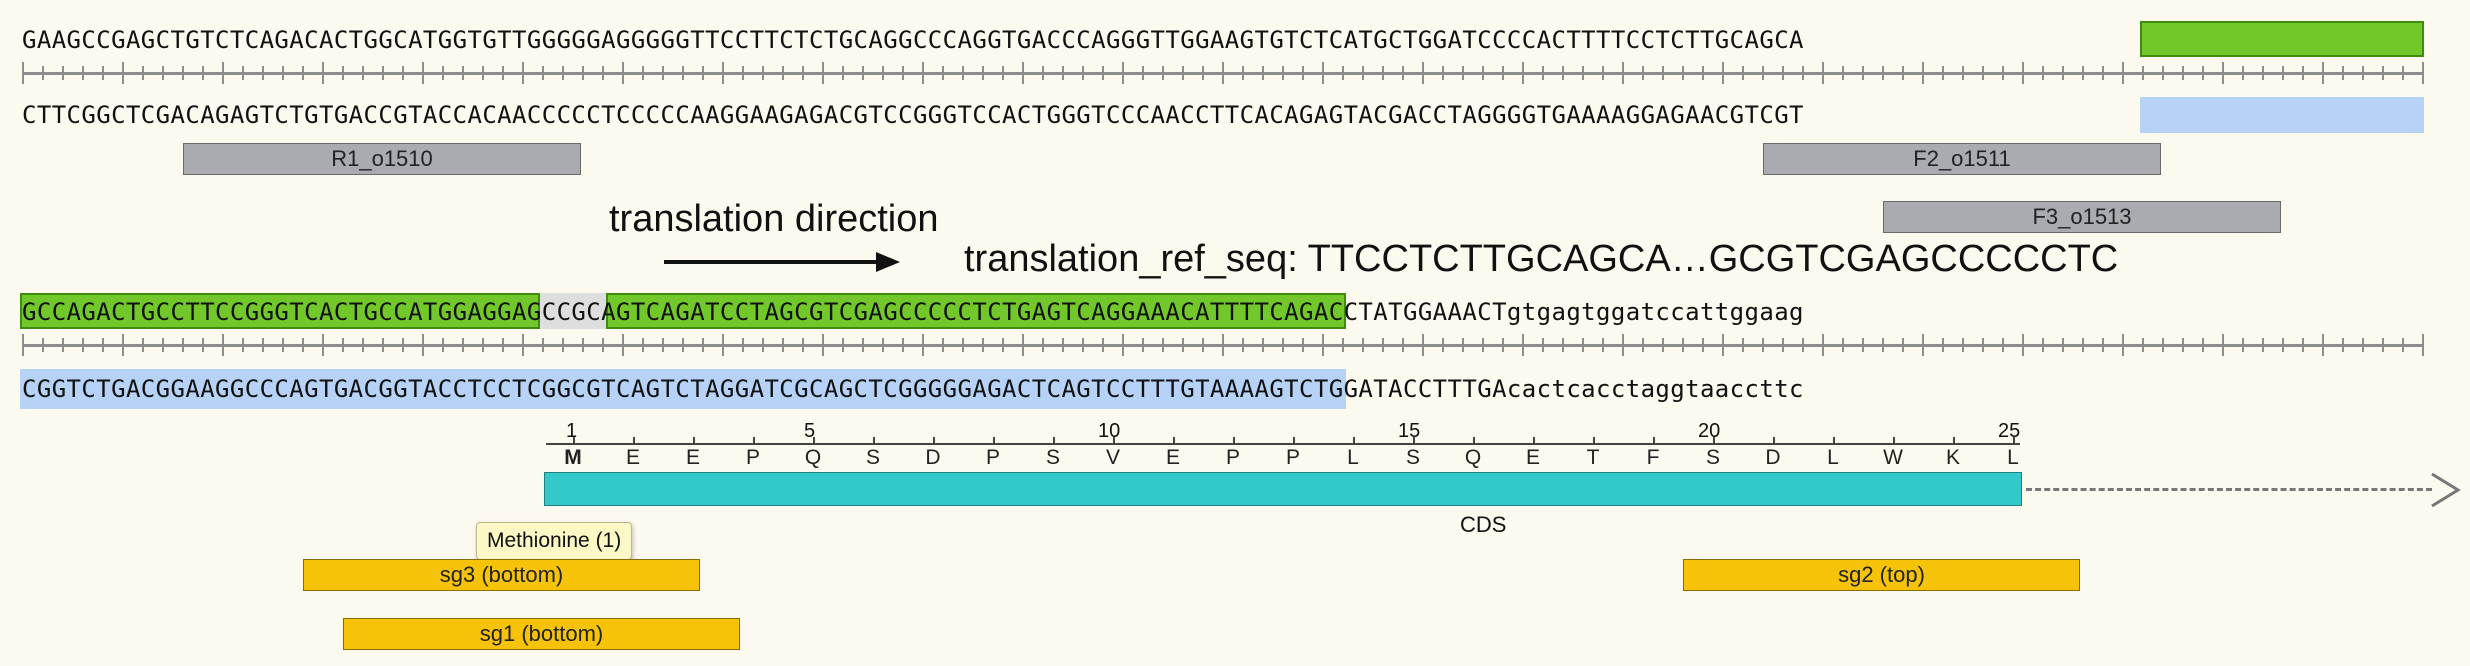 The height and width of the screenshot is (666, 2470). What do you see at coordinates (992, 457) in the screenshot?
I see `amino-acid-8: P` at bounding box center [992, 457].